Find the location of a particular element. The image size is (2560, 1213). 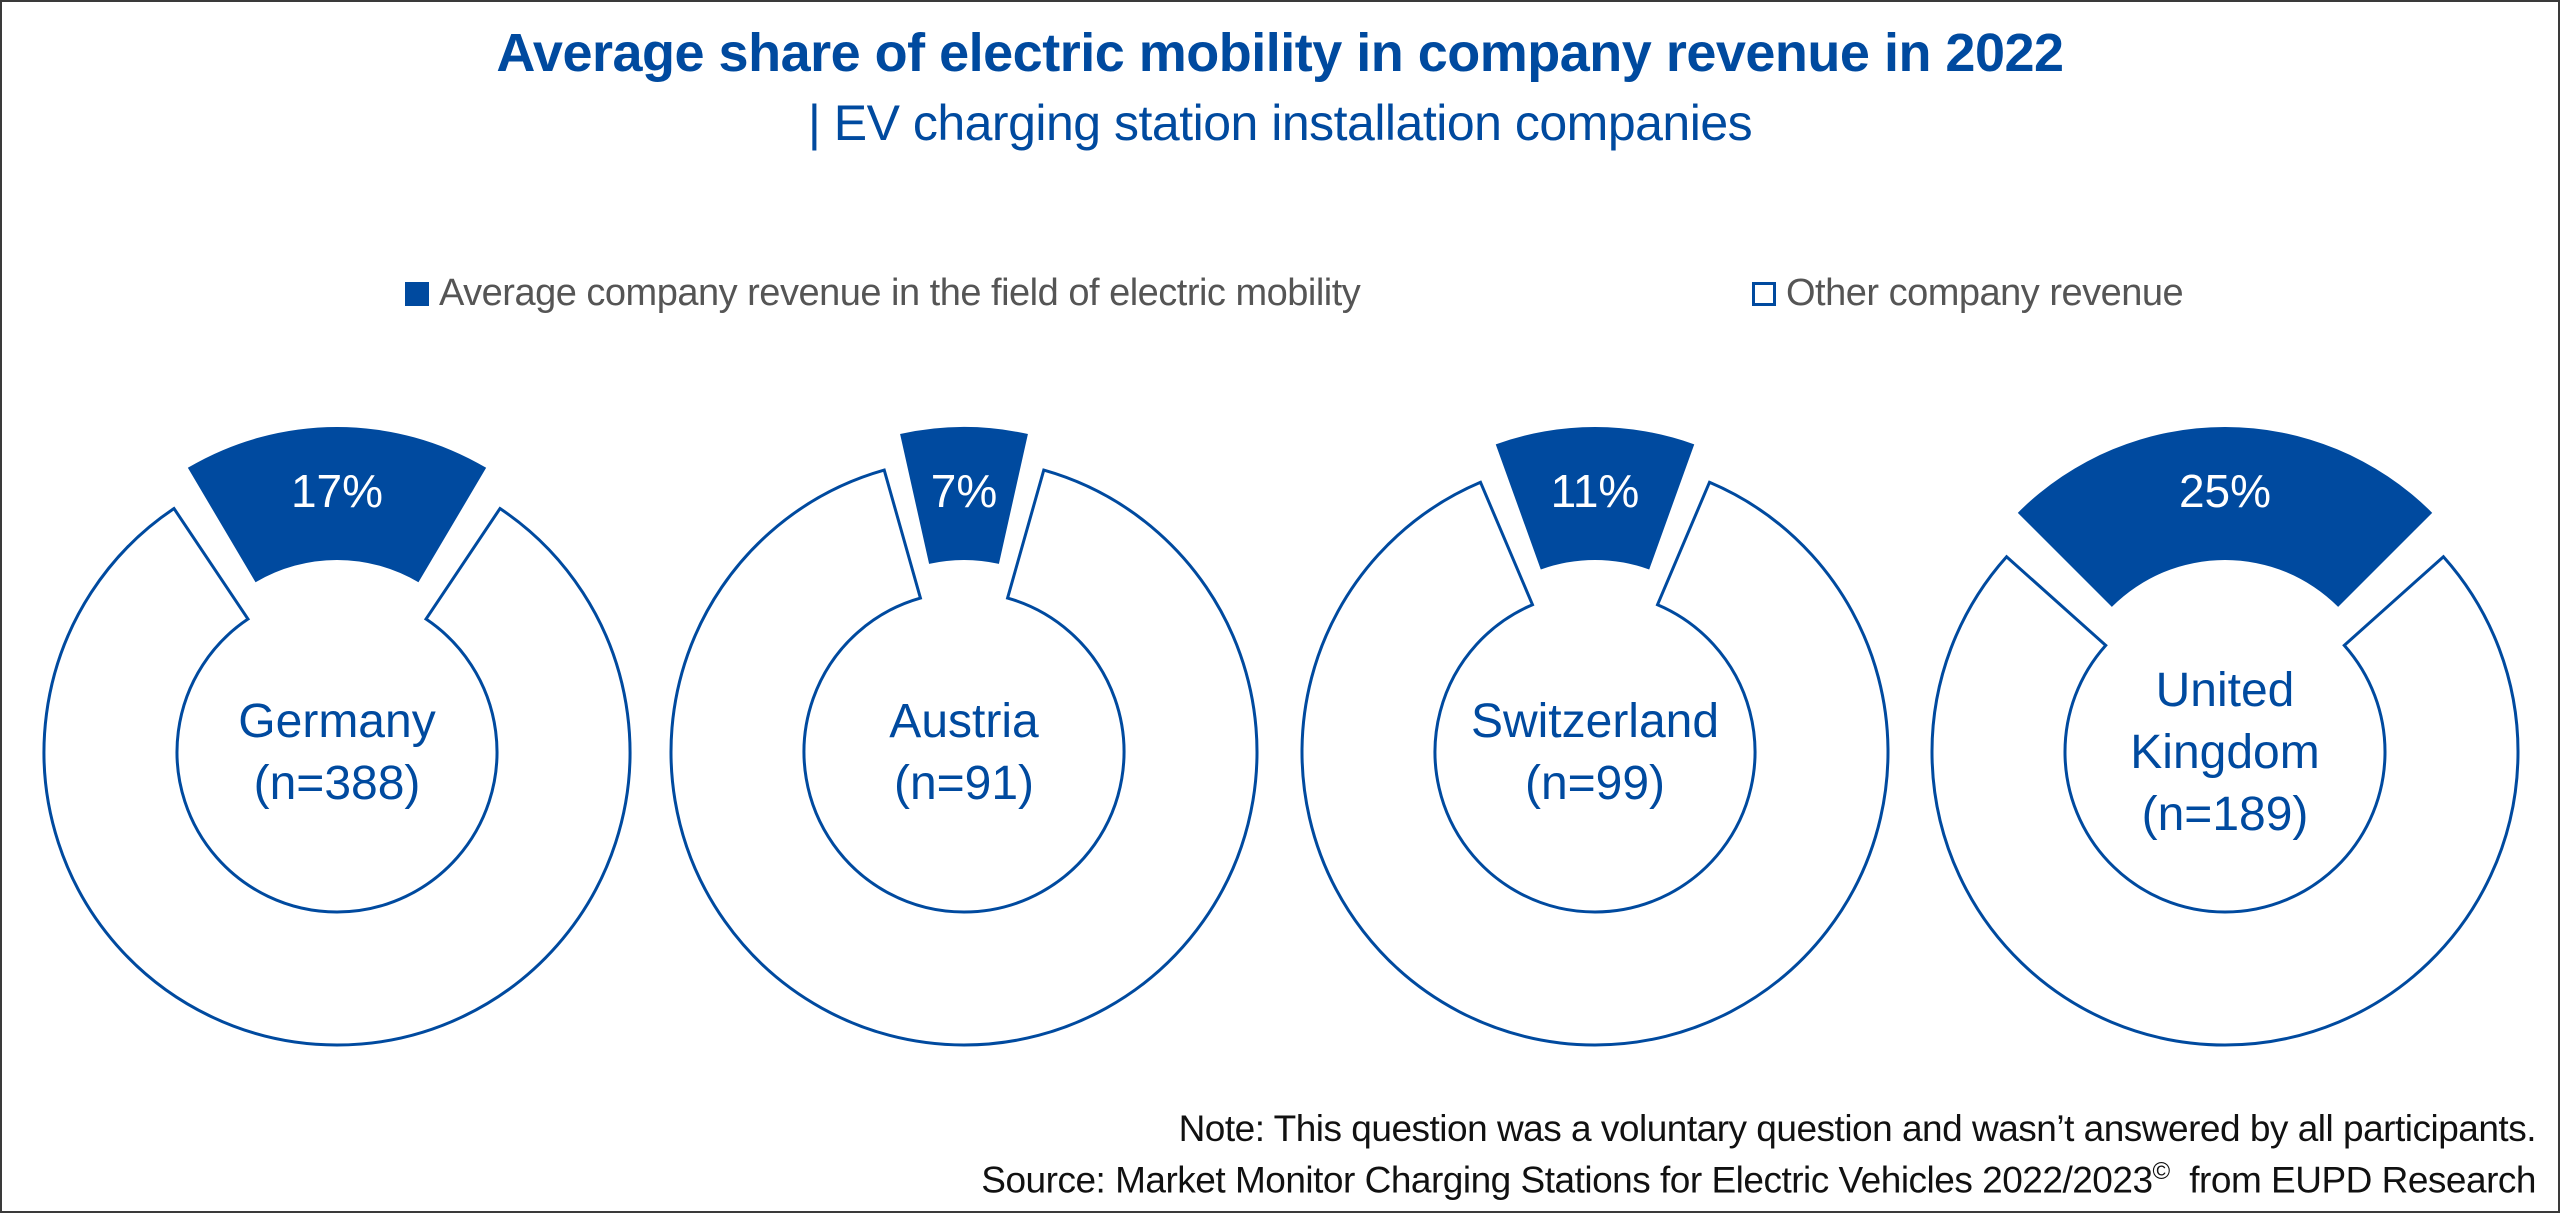

sample-size-label: (n=91) is located at coordinates (964, 783).